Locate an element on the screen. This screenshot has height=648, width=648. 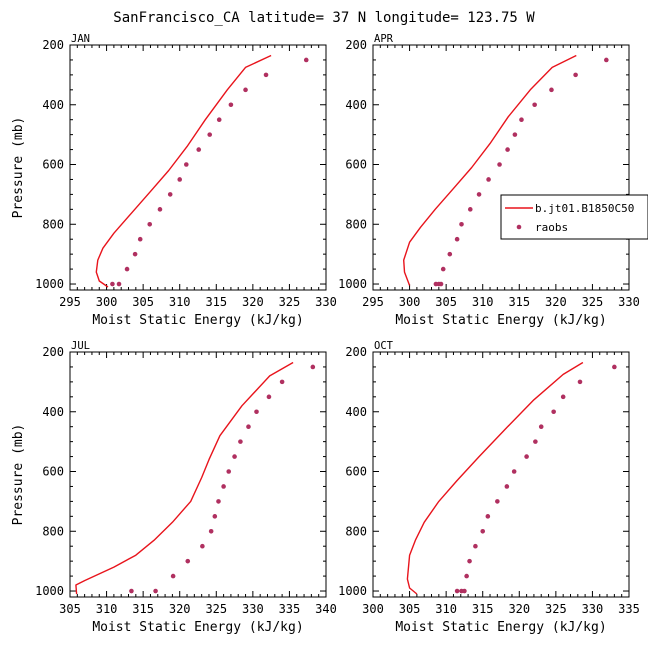
legend-label-model: b.jt01.B1850C50 is located at coordinates (584, 208).